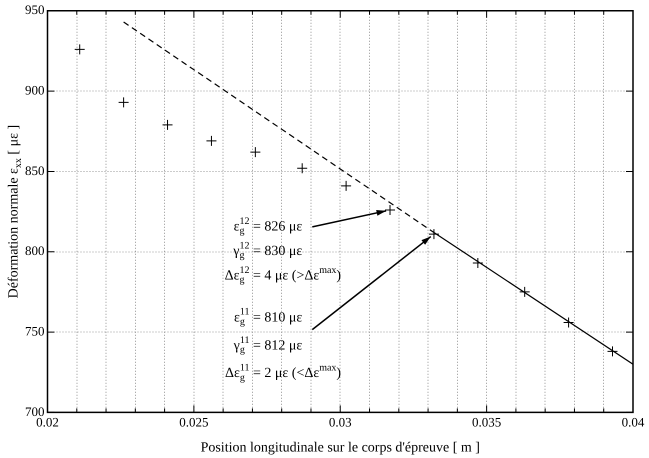 The image size is (649, 458). Describe the element at coordinates (34, 411) in the screenshot. I see `y-tick-label: 700` at that location.